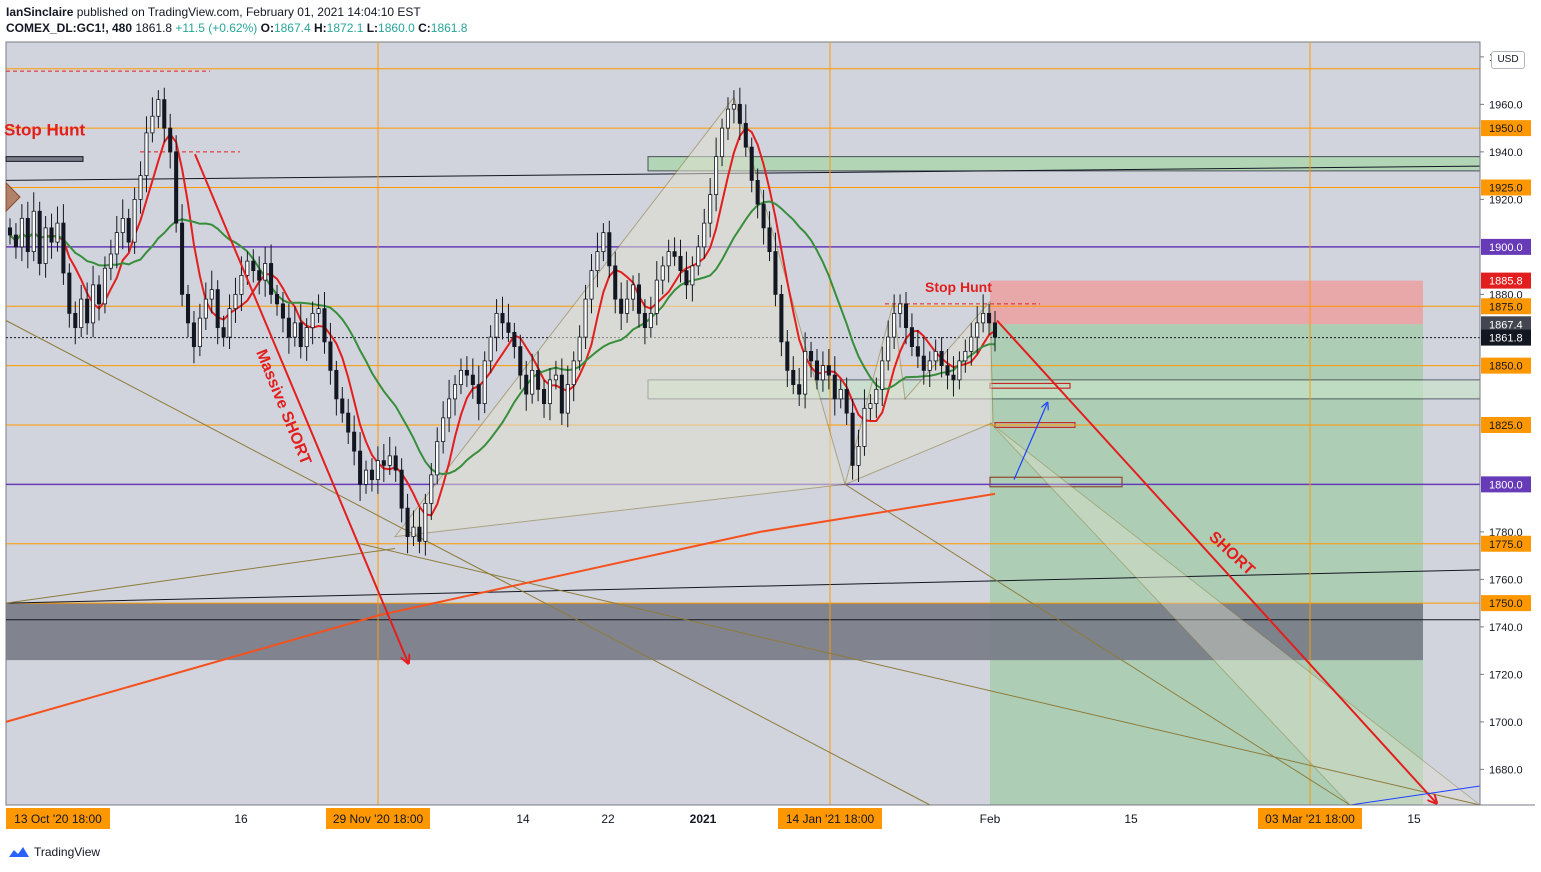  I want to click on author-name: IanSinclaire, so click(40, 12).